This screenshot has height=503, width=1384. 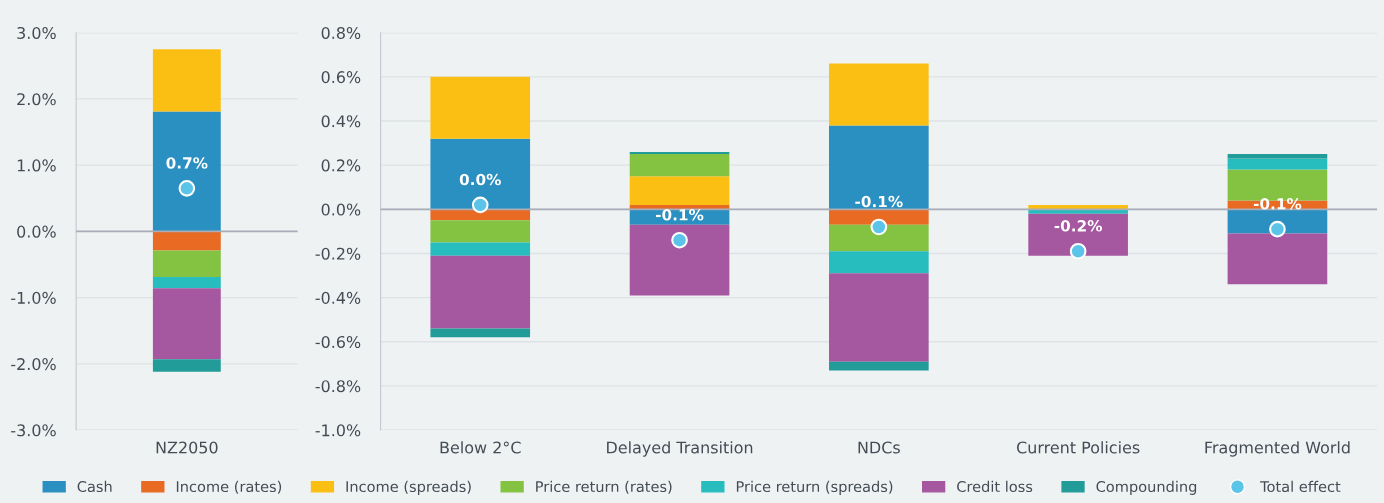 What do you see at coordinates (1078, 226) in the screenshot?
I see `data-label: -0.2%` at bounding box center [1078, 226].